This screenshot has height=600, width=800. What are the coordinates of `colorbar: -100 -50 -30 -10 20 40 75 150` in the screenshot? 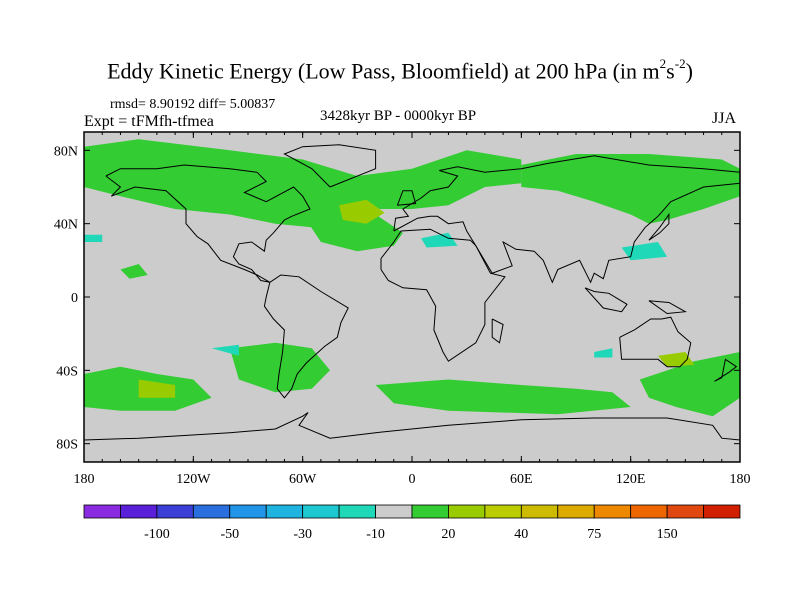 It's located at (412, 523).